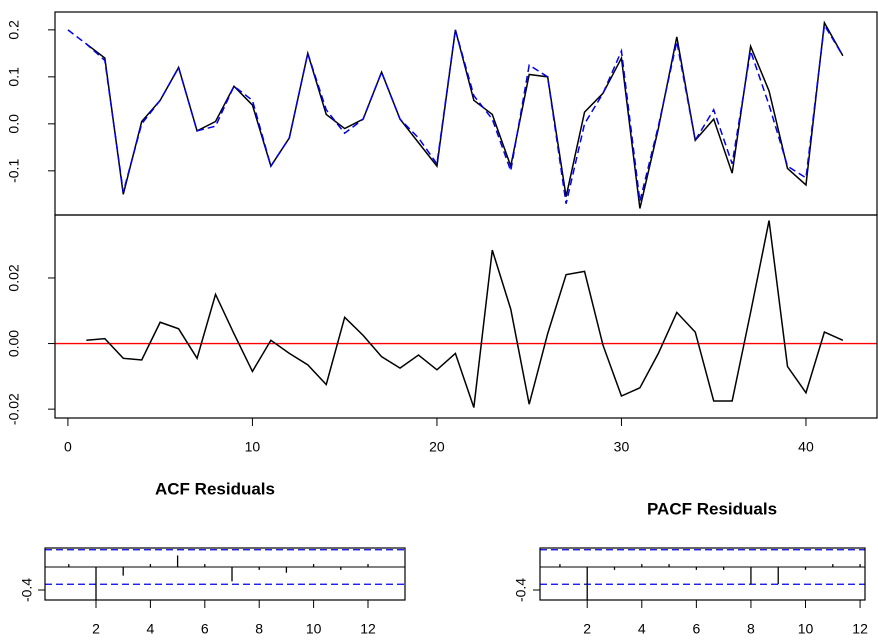 This screenshot has width=878, height=641. What do you see at coordinates (215, 488) in the screenshot?
I see `panel-title: ACF Residuals` at bounding box center [215, 488].